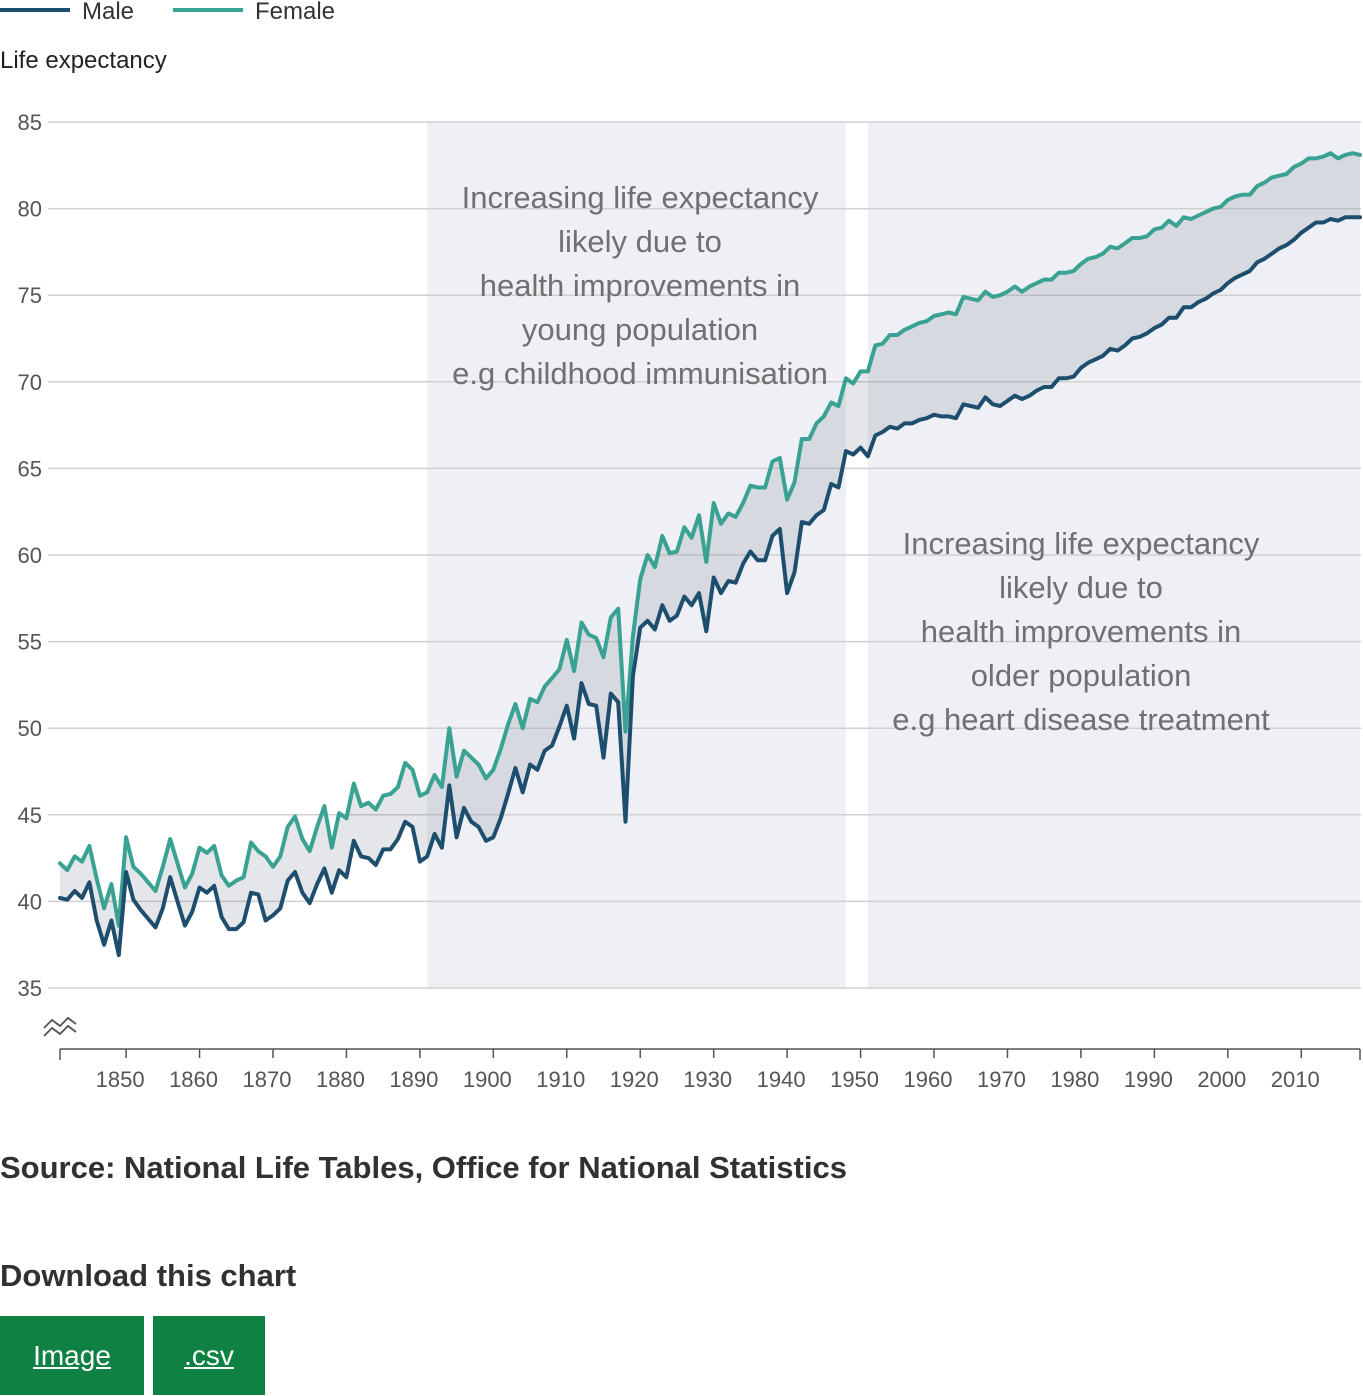 The height and width of the screenshot is (1396, 1363). I want to click on y-tick-label: 70, so click(30, 382).